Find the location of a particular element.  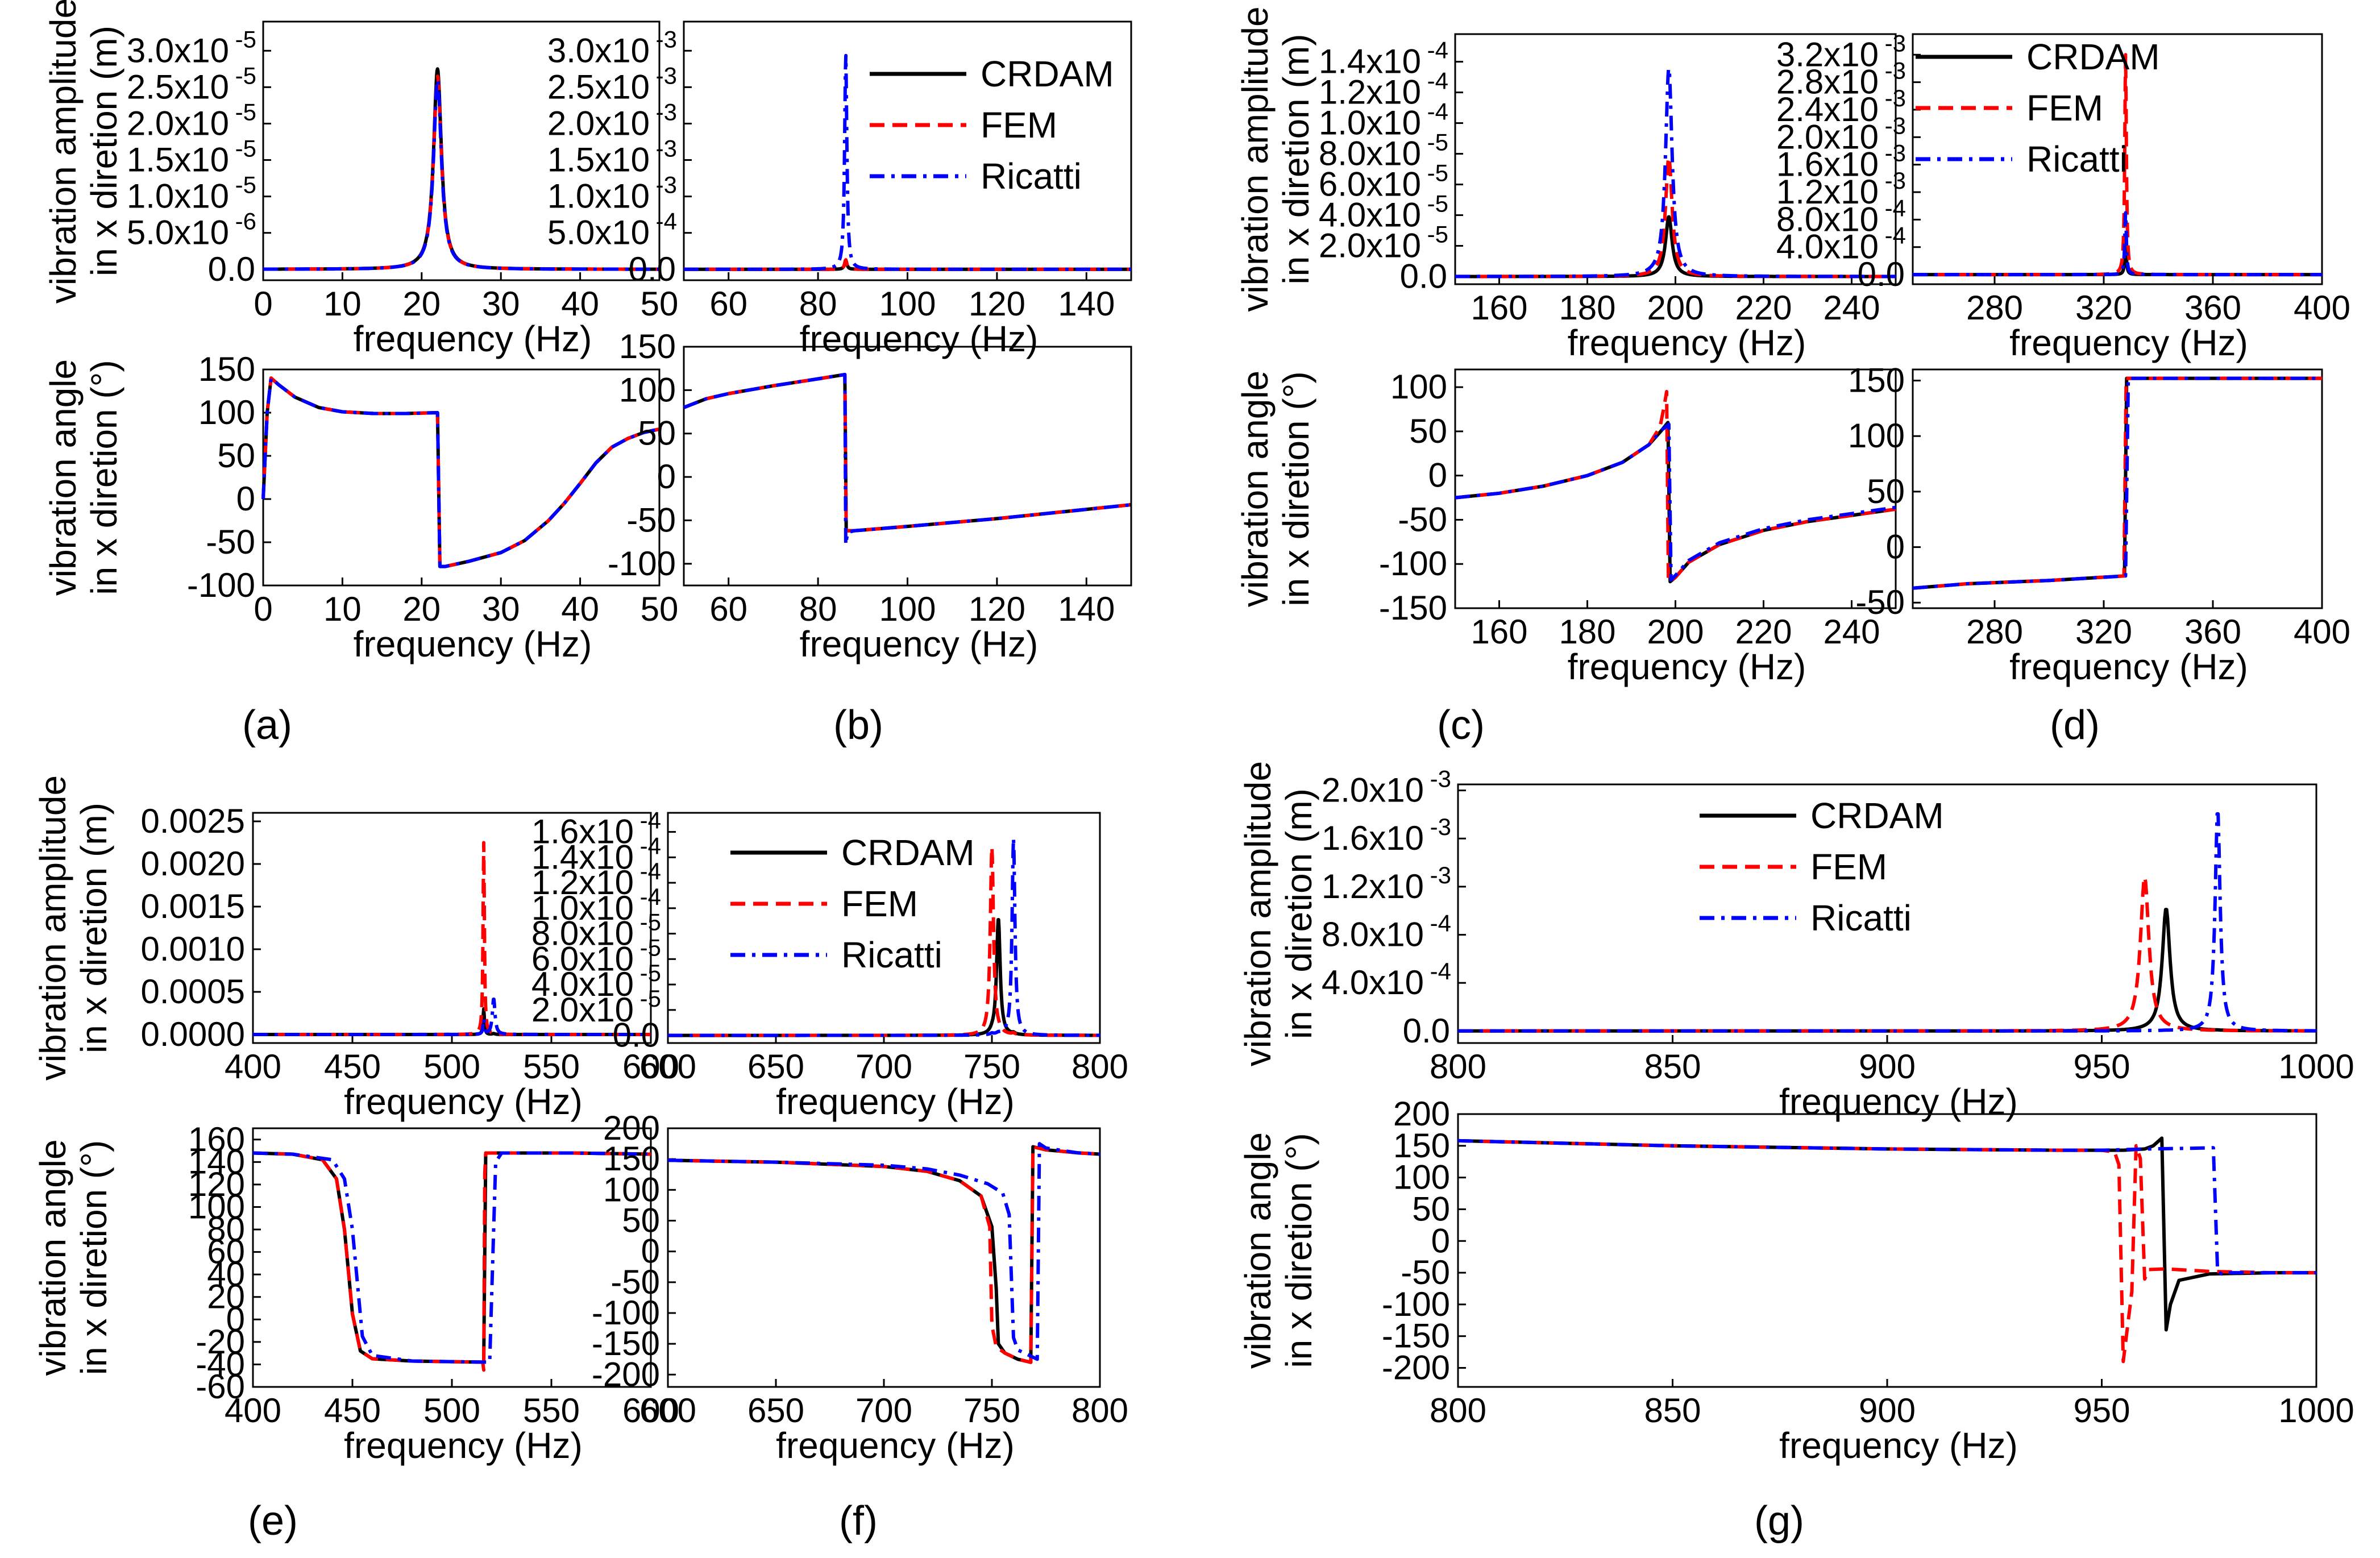

panel-c-phase-crdam-line is located at coordinates (1675, 502).